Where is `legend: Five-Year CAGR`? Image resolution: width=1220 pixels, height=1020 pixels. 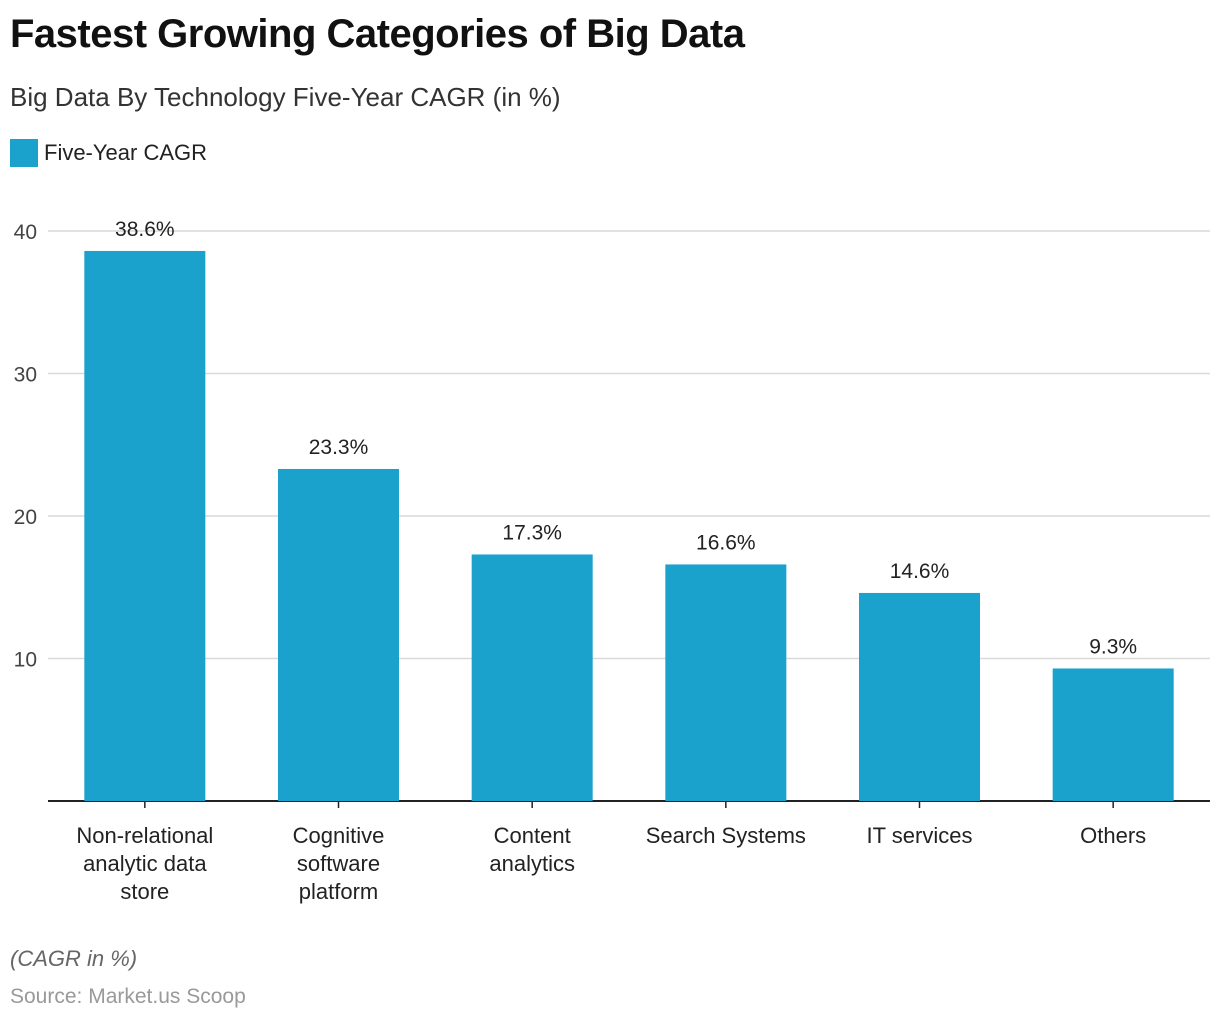
legend: Five-Year CAGR is located at coordinates (108, 153).